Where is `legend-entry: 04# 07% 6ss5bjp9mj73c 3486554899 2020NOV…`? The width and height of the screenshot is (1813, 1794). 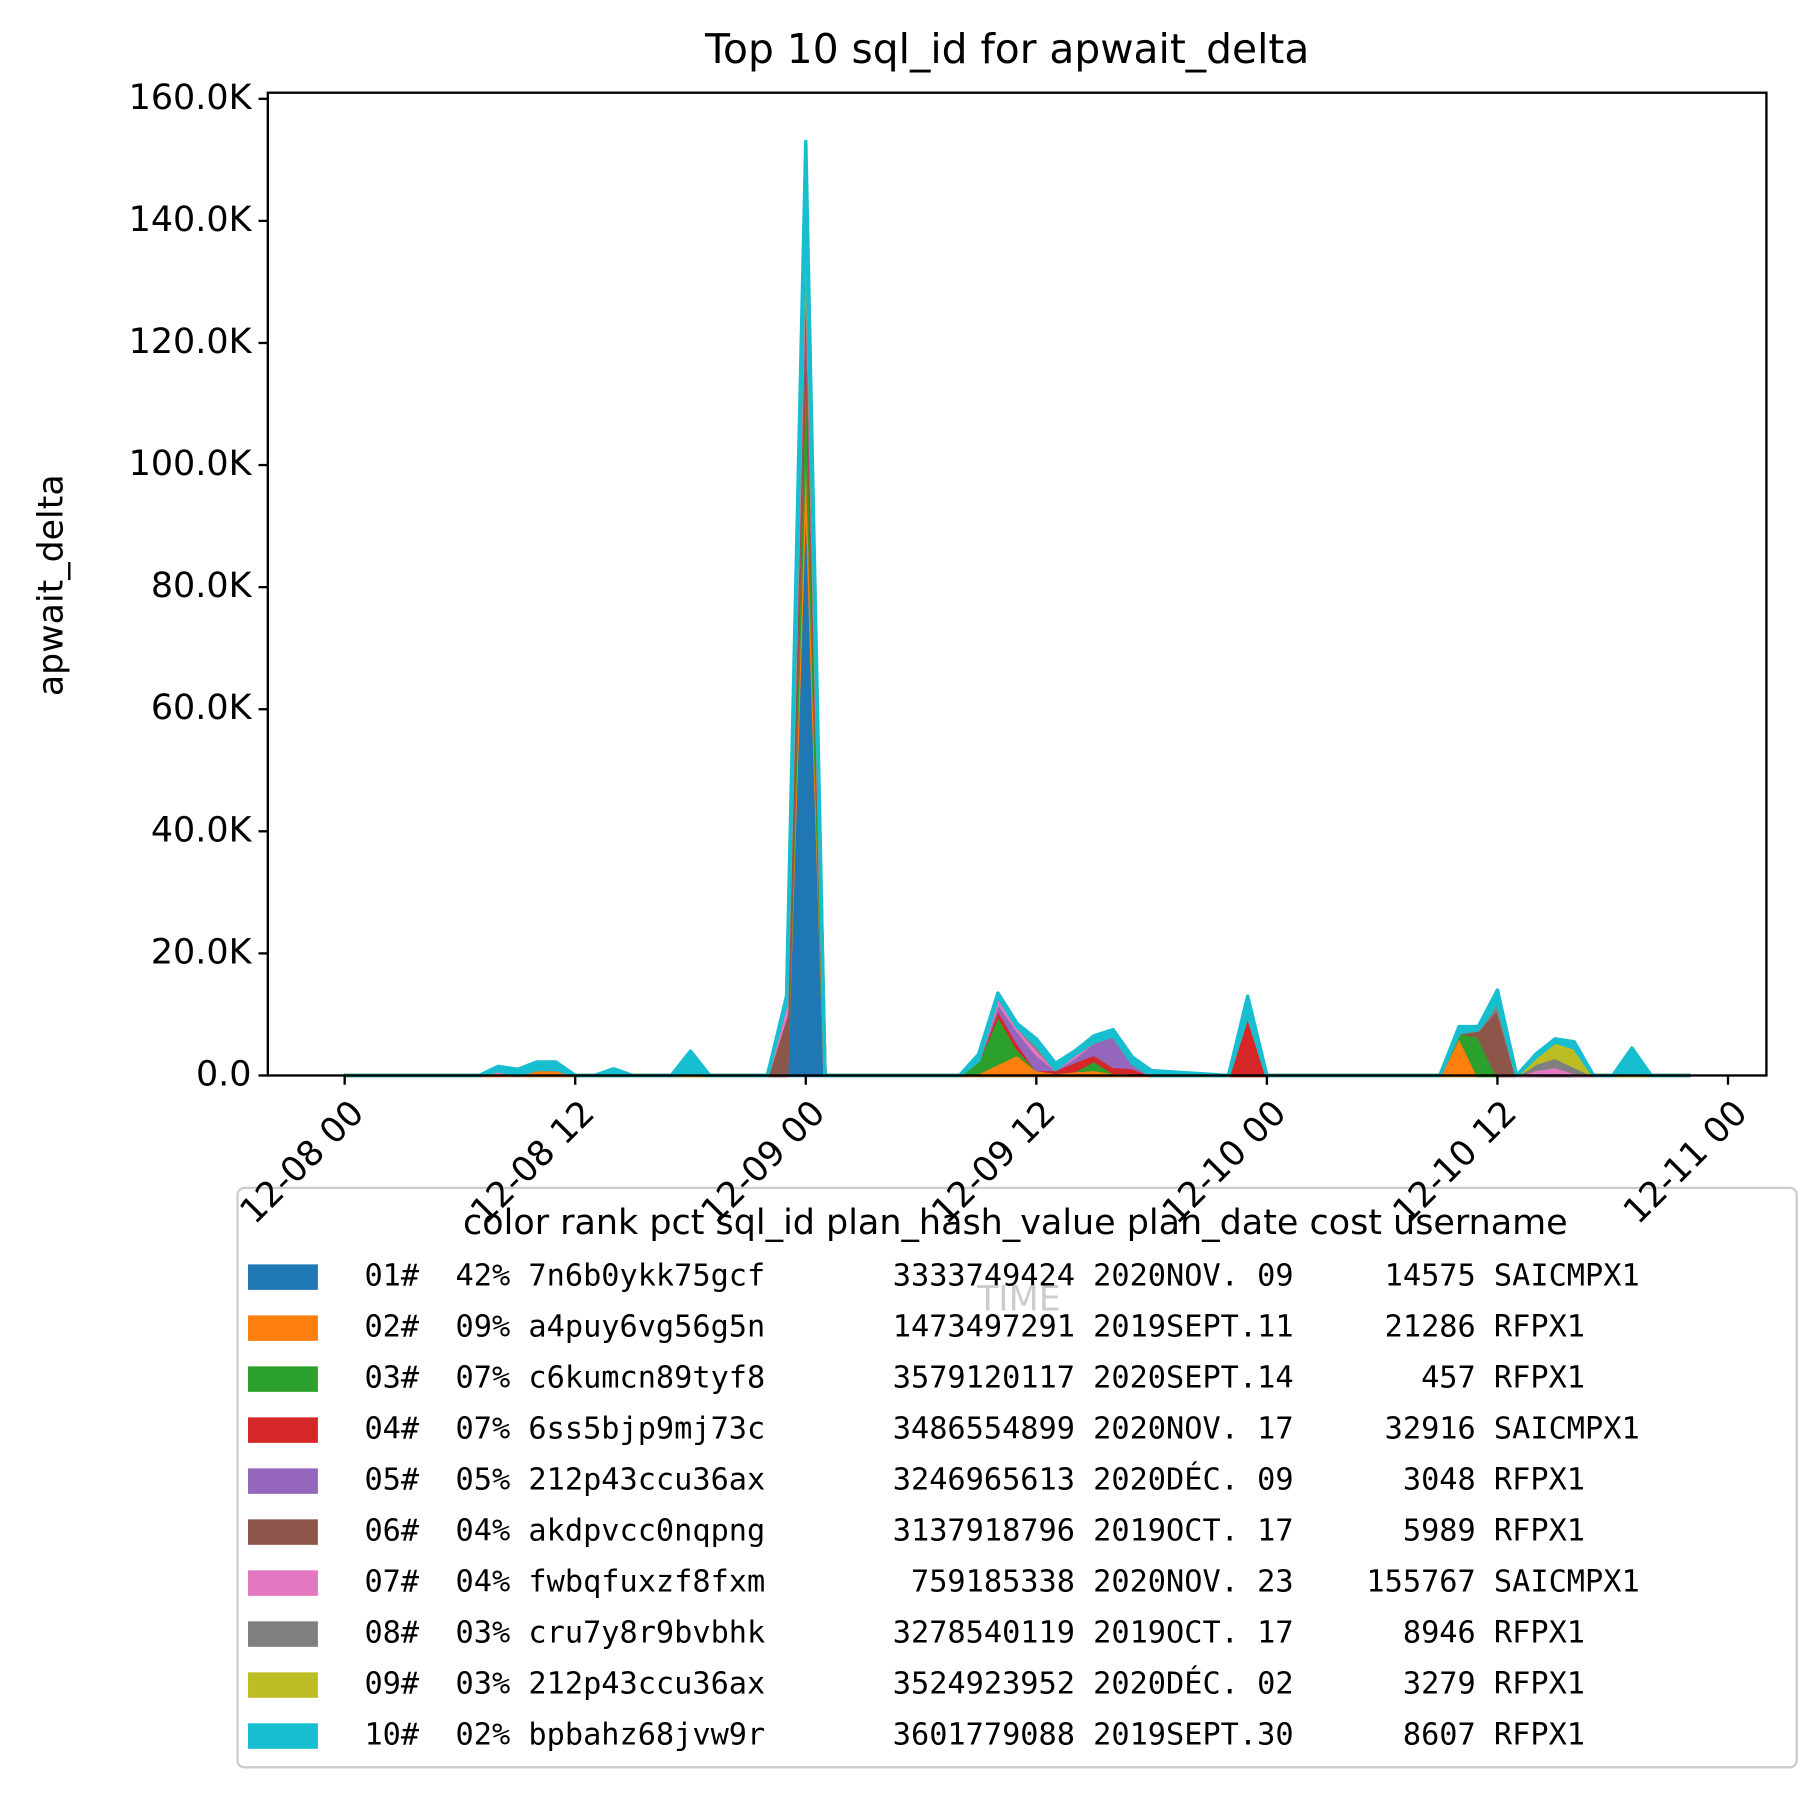
legend-entry: 04# 07% 6ss5bjp9mj73c 3486554899 2020NOV… is located at coordinates (1001, 1429).